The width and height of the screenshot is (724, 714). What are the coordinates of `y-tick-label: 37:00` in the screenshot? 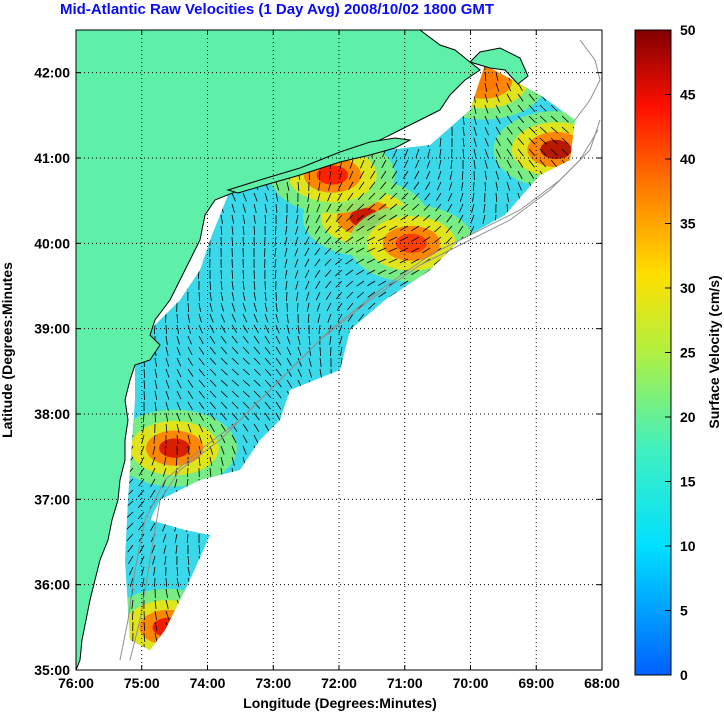 It's located at (52, 499).